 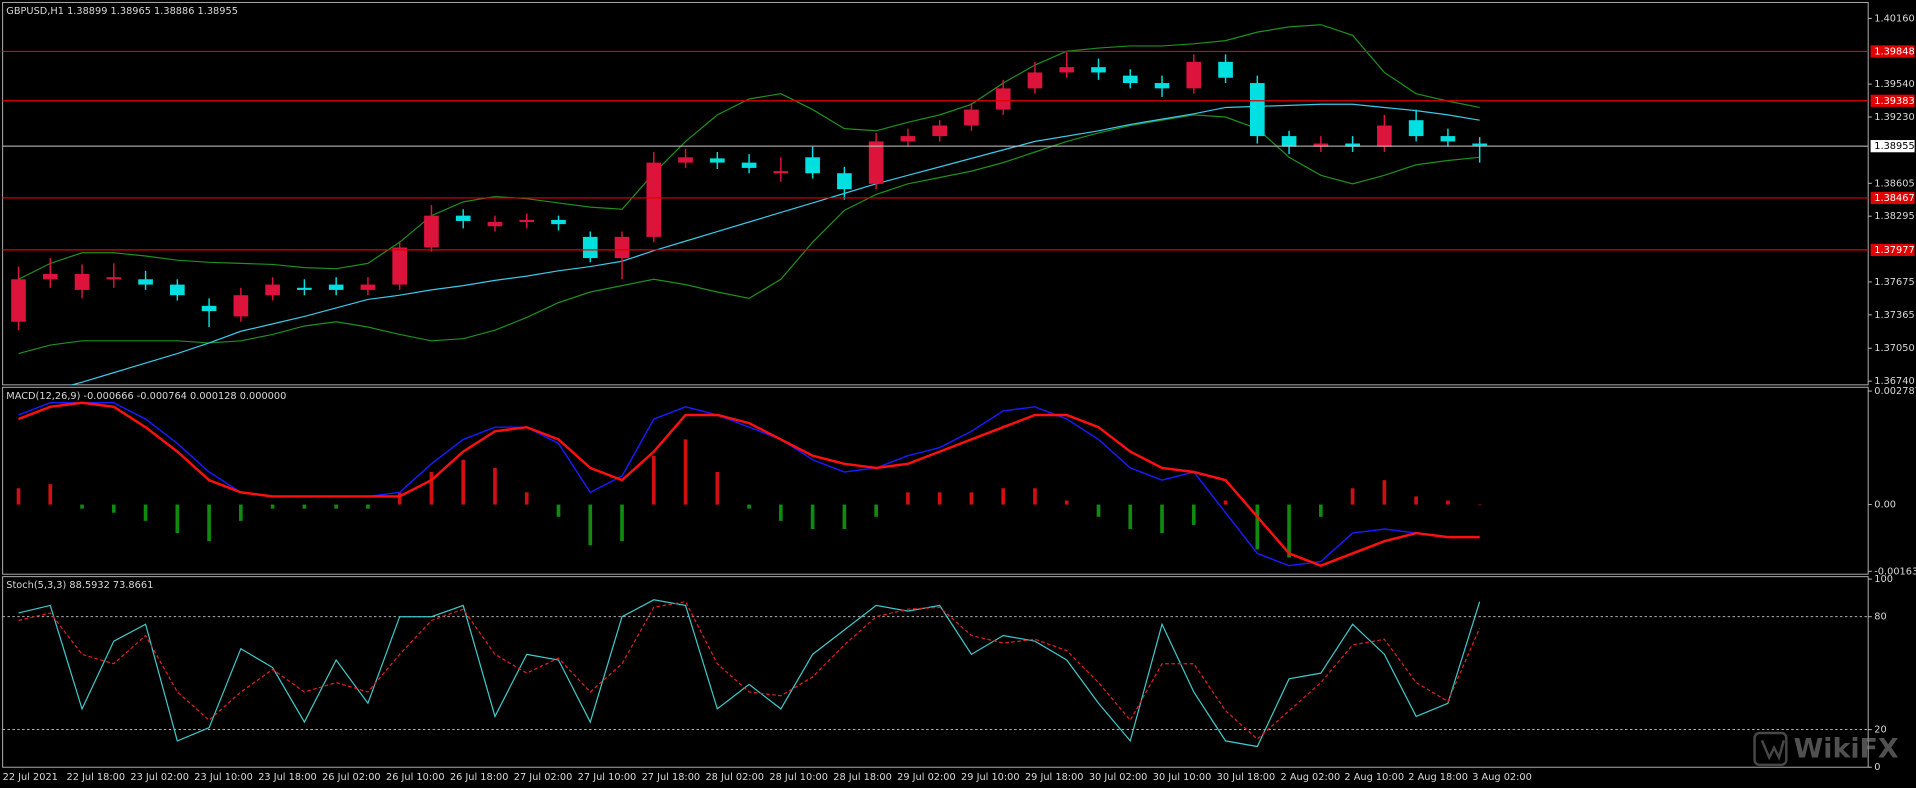 I want to click on x-tick-label: 29 Jul 10:00, so click(x=990, y=777).